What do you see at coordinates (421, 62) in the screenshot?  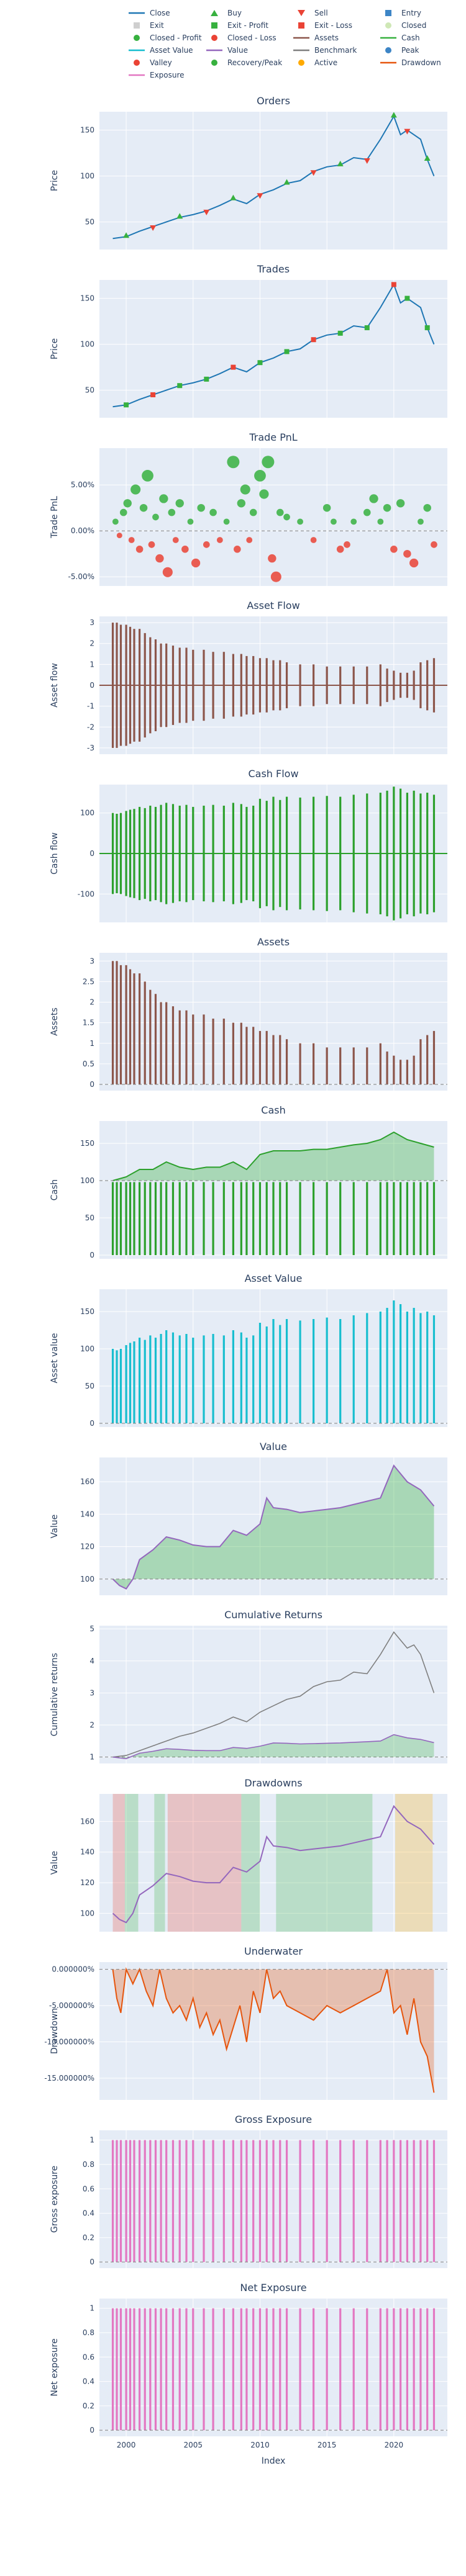 I see `legend-label: Drawdown` at bounding box center [421, 62].